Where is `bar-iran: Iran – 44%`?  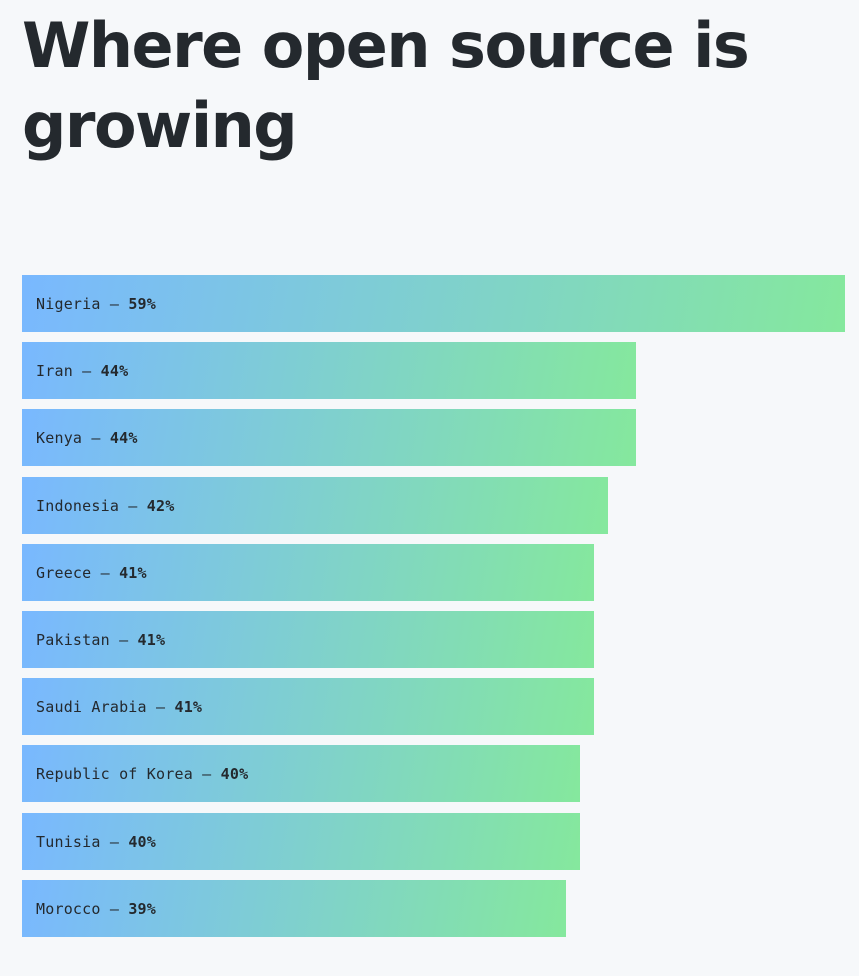
bar-iran: Iran – 44% is located at coordinates (329, 370).